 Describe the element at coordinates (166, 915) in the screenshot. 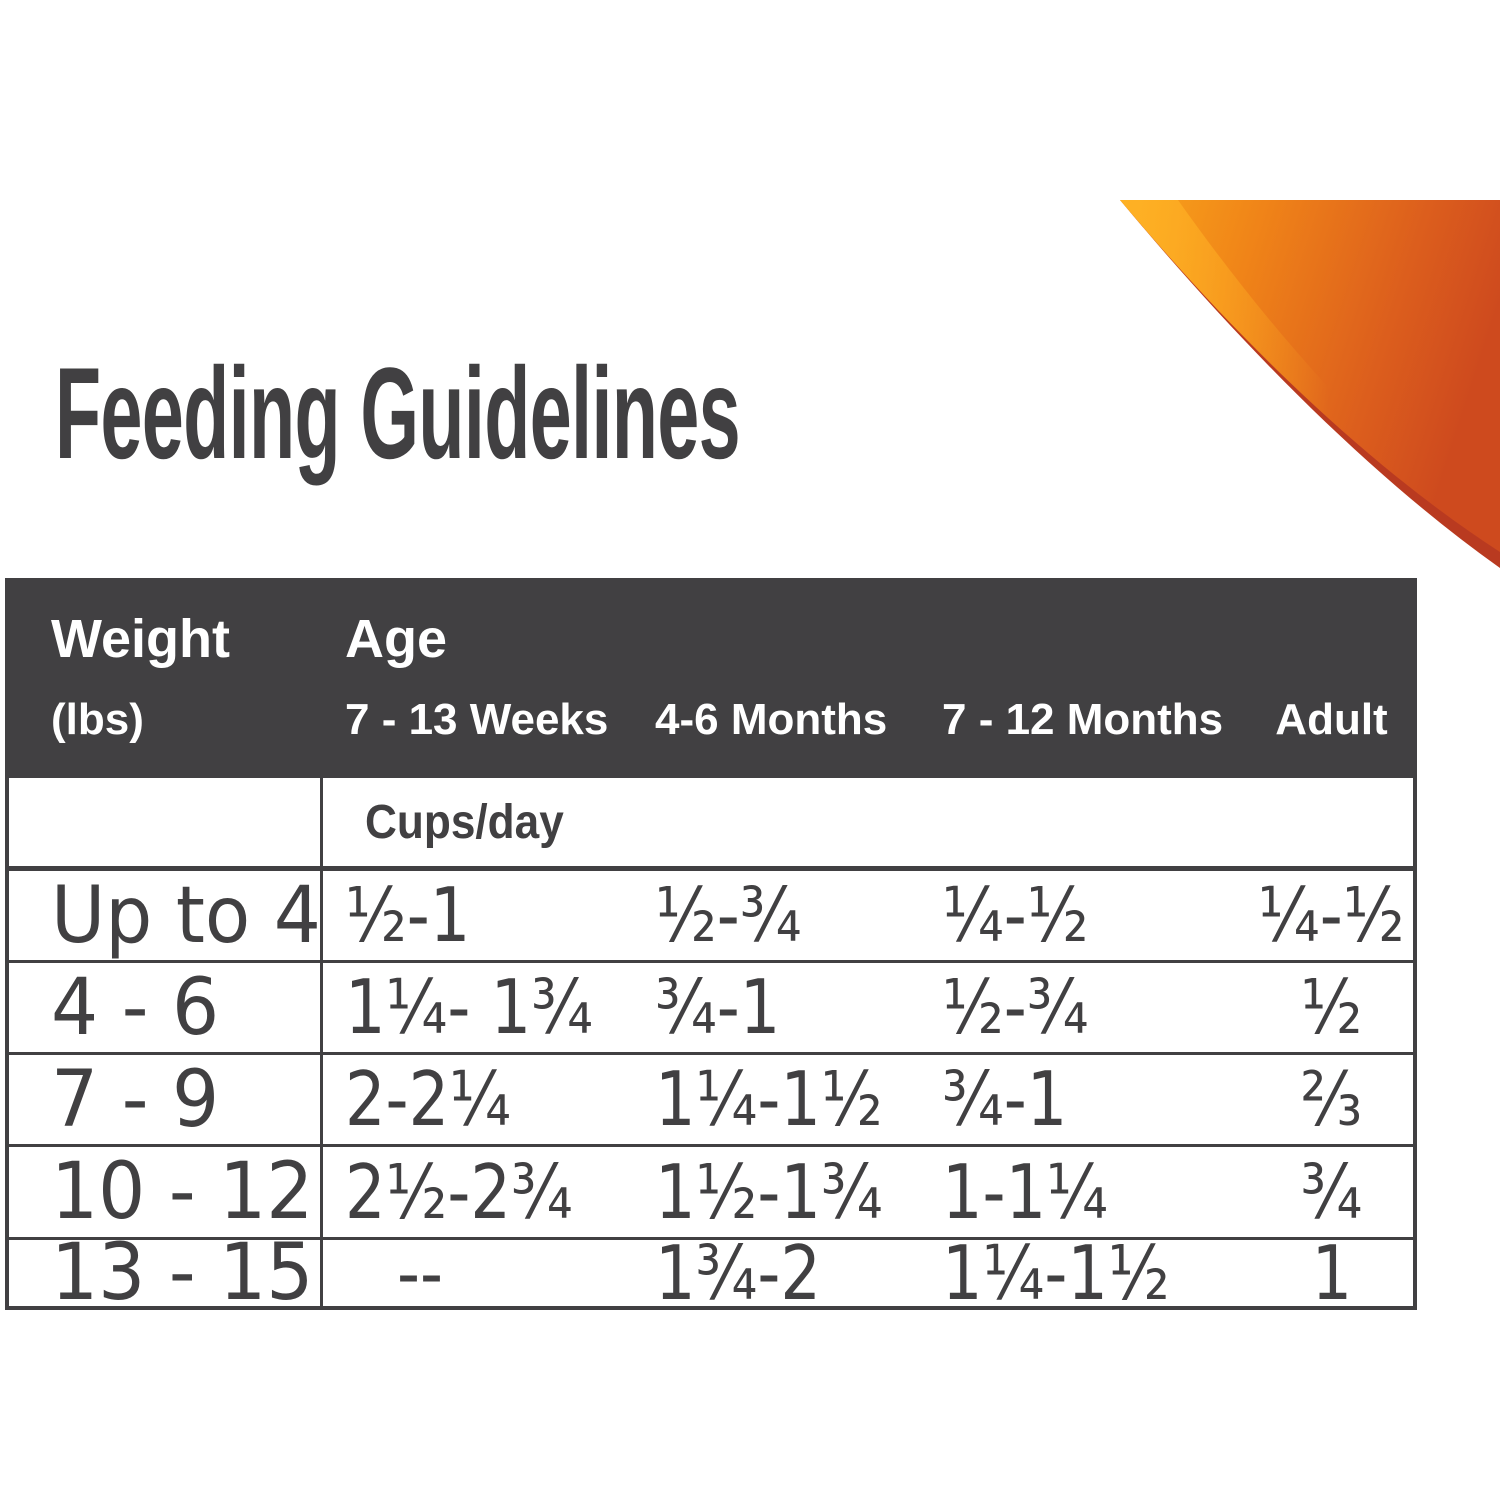

I see `weight-cell: Up to 4` at that location.